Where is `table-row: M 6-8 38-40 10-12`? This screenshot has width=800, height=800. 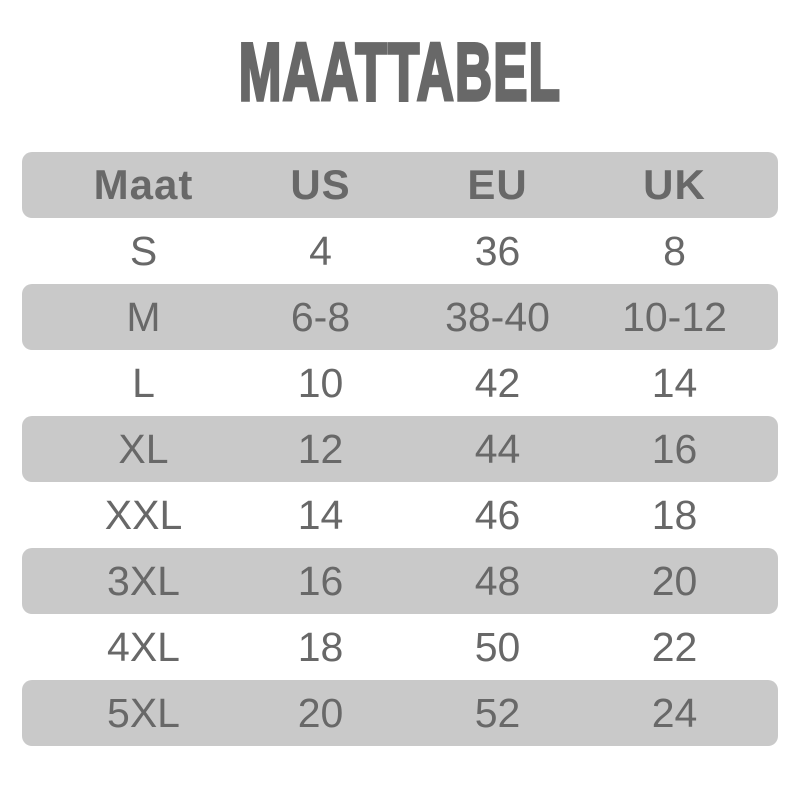 table-row: M 6-8 38-40 10-12 is located at coordinates (400, 317).